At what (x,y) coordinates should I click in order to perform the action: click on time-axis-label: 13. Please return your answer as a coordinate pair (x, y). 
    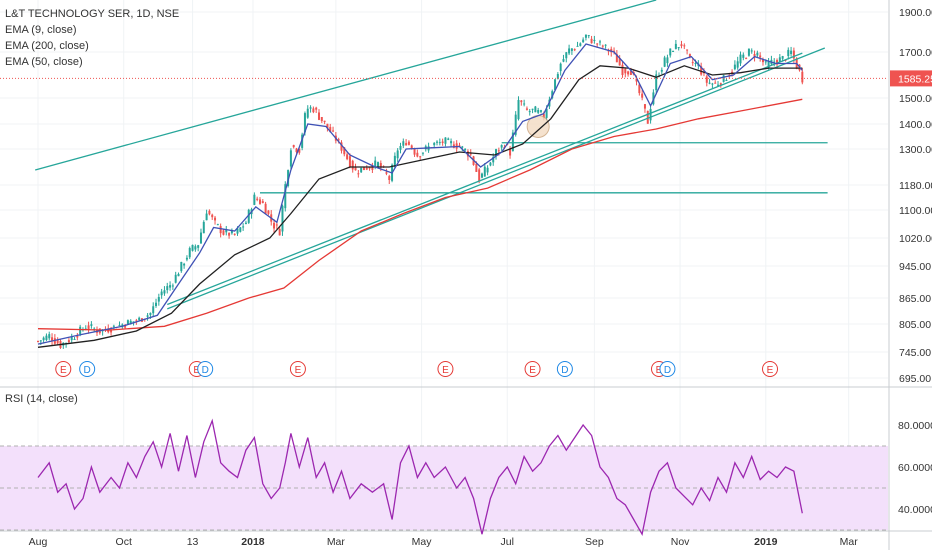
    Looking at the image, I should click on (193, 542).